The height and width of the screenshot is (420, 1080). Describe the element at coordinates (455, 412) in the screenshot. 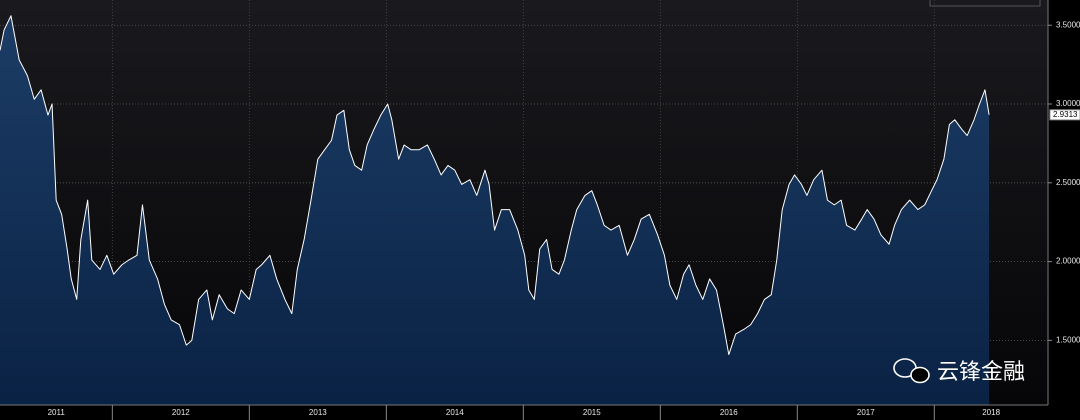

I see `x-tick-label: 2014` at that location.